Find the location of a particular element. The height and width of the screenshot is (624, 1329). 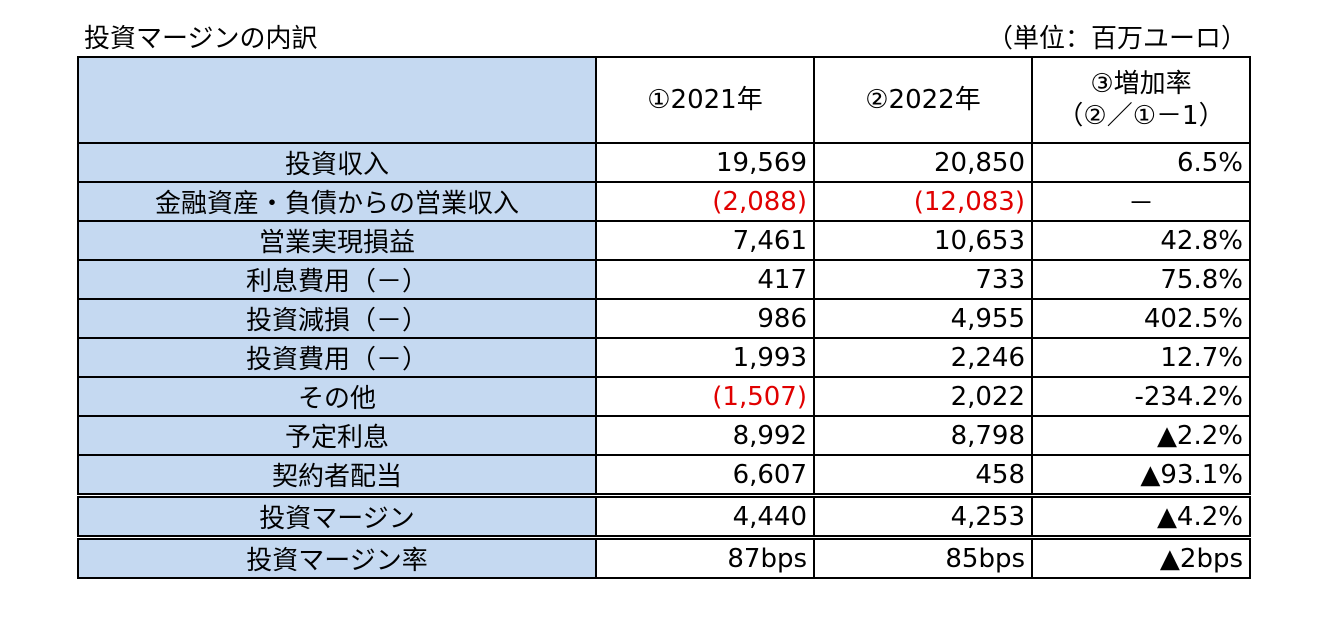

table-row: 投資収入 19,569 20,850 6.5% is located at coordinates (664, 162).